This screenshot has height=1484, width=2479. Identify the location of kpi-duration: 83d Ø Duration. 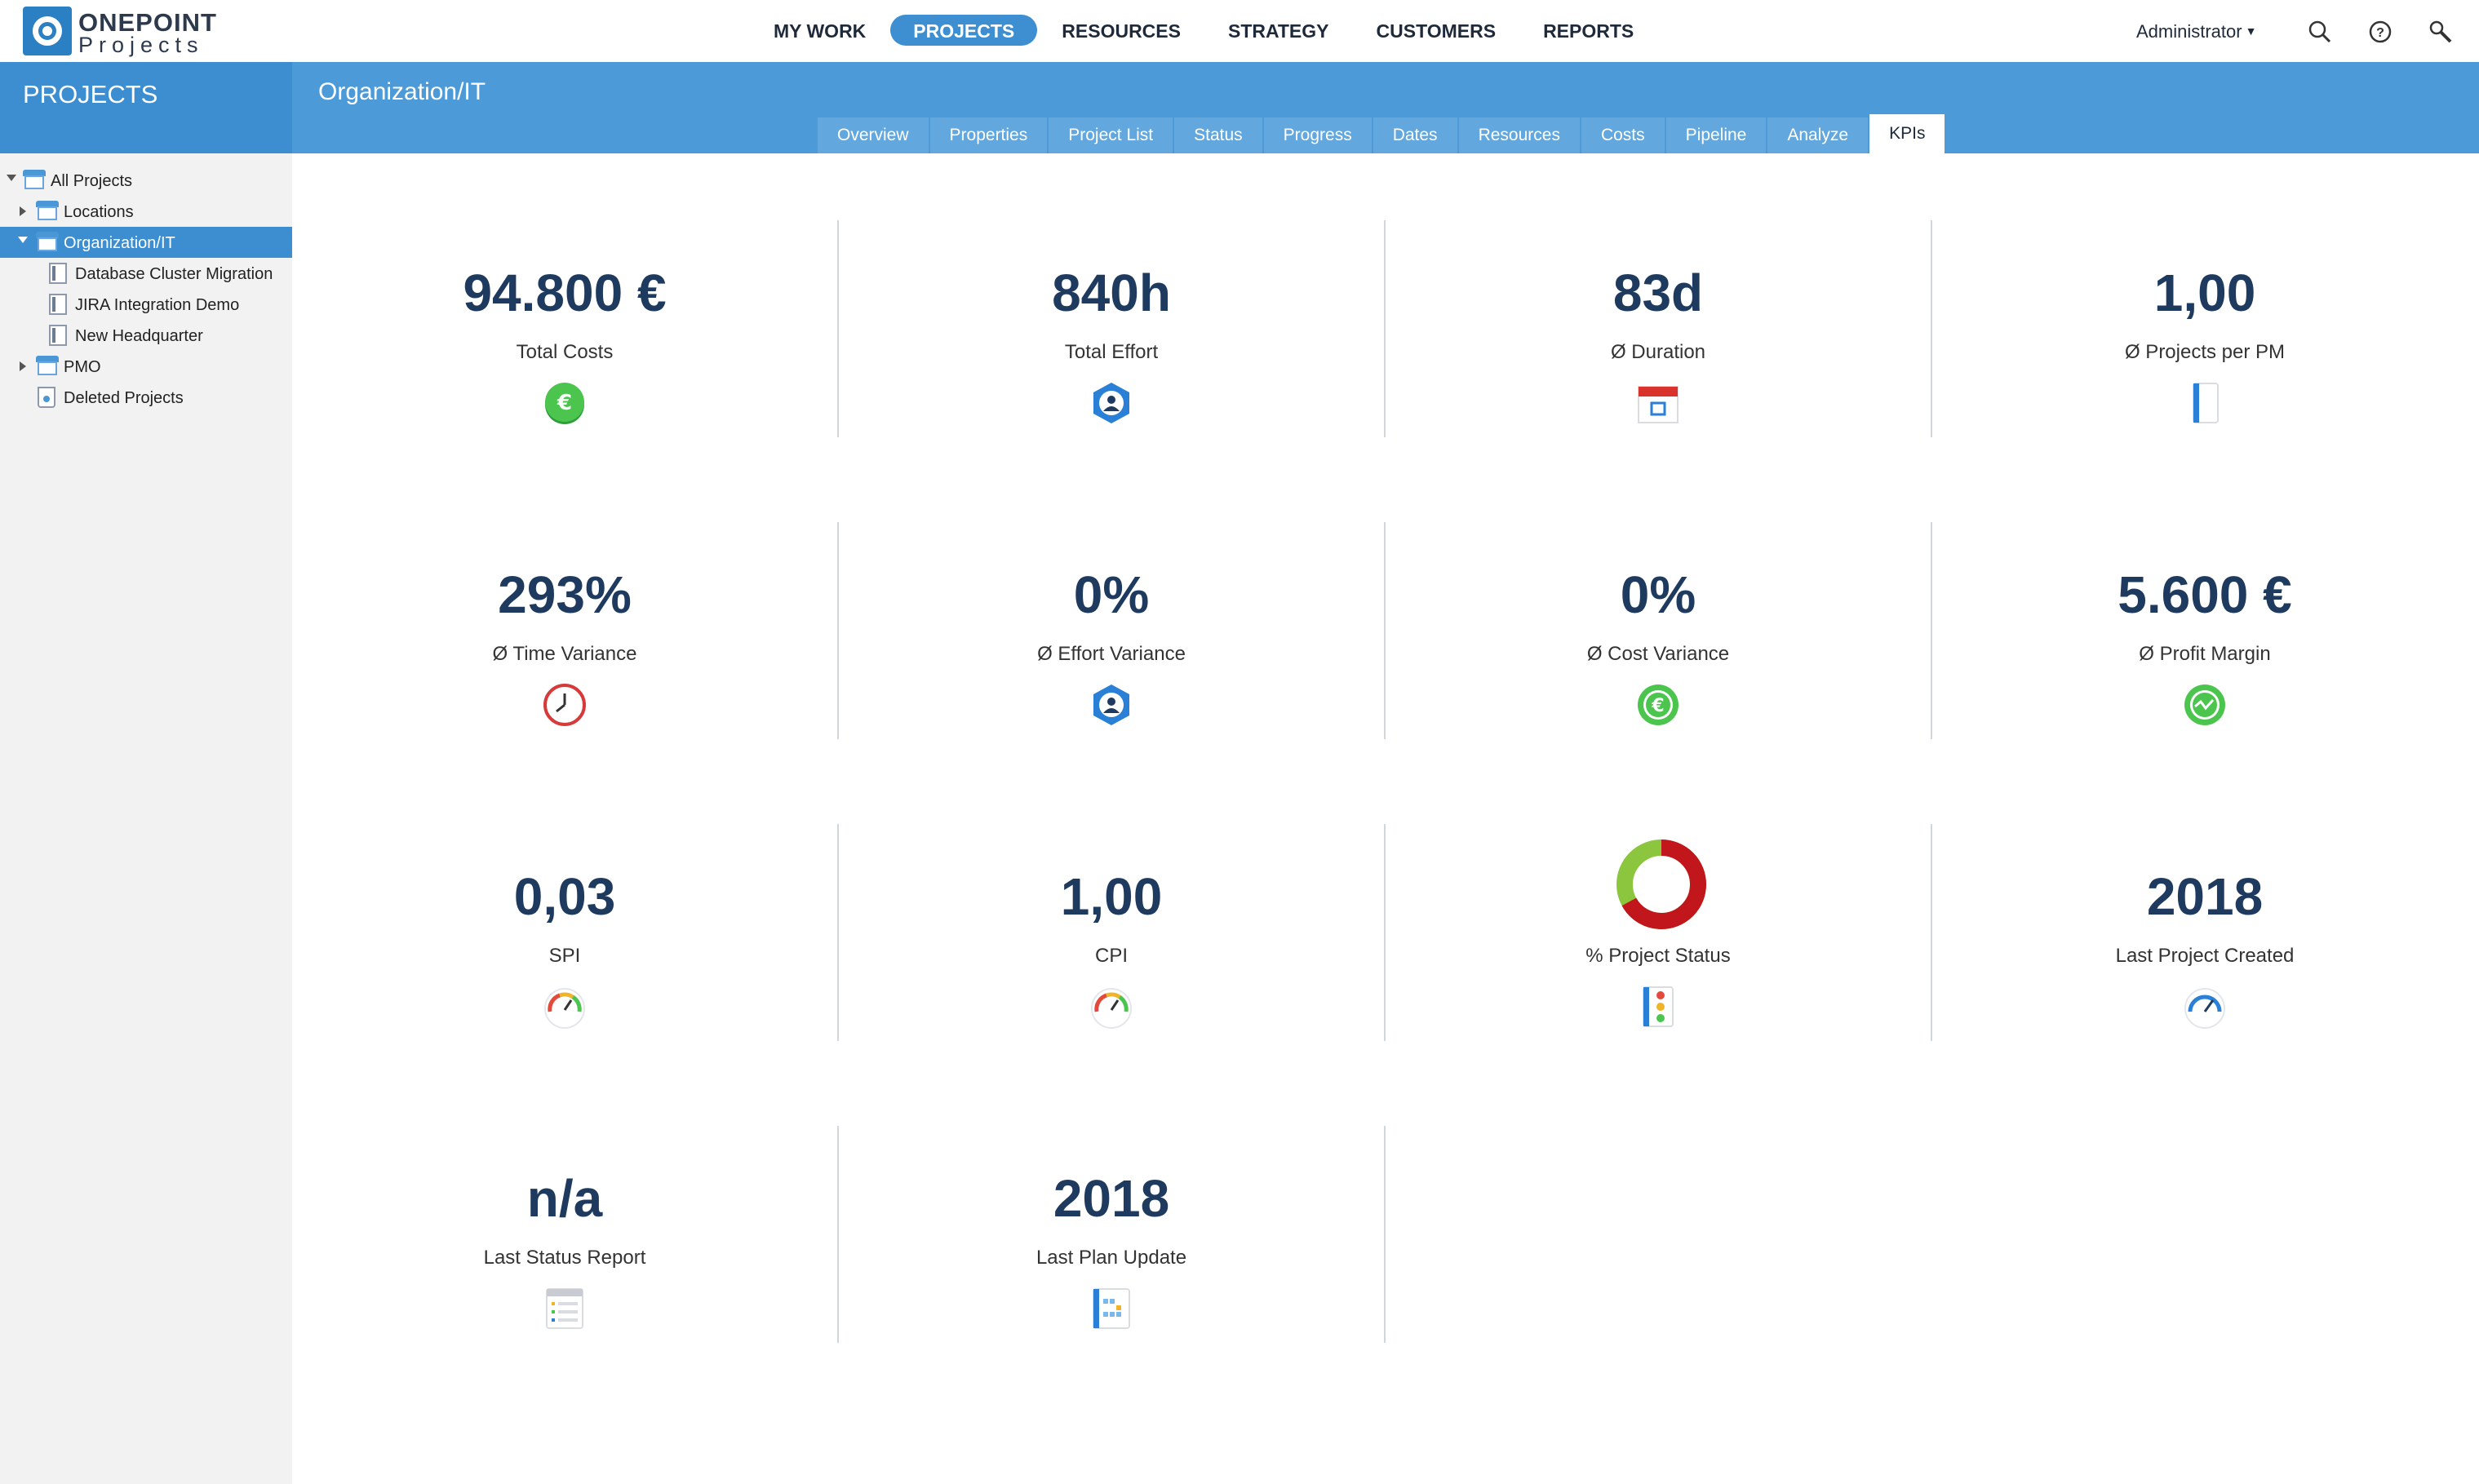
(1659, 330).